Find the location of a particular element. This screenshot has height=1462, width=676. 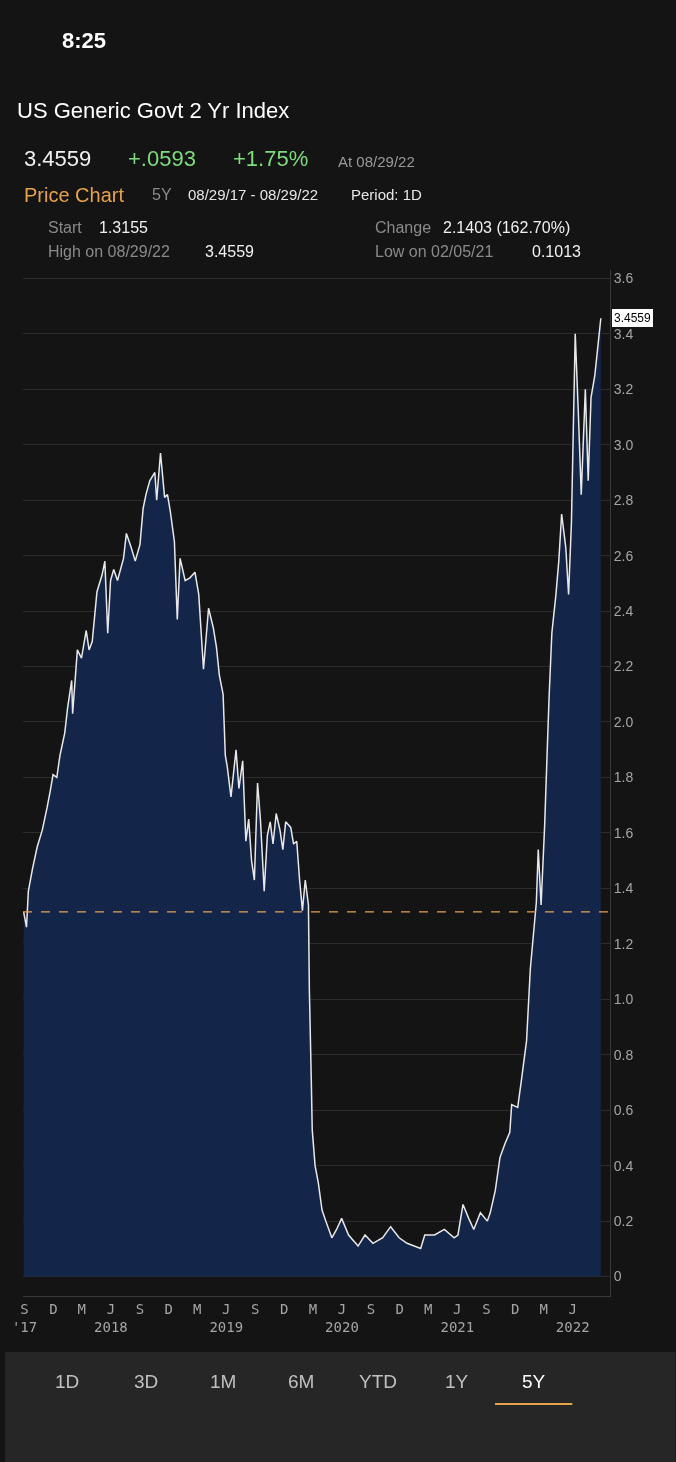

y-tick-label: 1.2 is located at coordinates (623, 943).